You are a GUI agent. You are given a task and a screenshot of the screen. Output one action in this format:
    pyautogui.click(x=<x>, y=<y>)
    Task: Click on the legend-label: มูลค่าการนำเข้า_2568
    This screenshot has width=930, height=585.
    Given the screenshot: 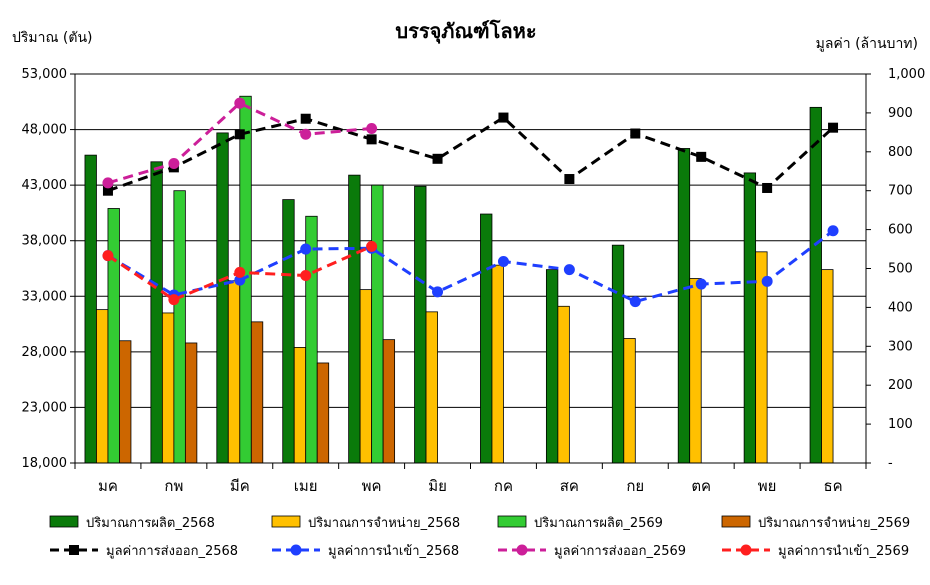 What is the action you would take?
    pyautogui.click(x=393, y=551)
    